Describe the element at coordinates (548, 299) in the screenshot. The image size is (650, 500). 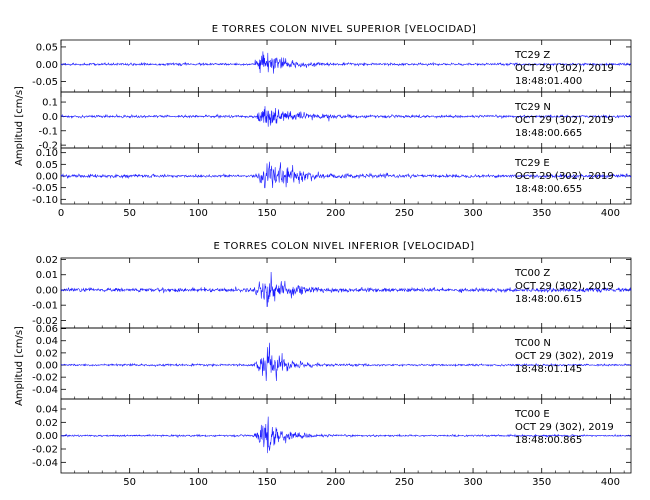
I see `time-label: 18:48:00.615` at that location.